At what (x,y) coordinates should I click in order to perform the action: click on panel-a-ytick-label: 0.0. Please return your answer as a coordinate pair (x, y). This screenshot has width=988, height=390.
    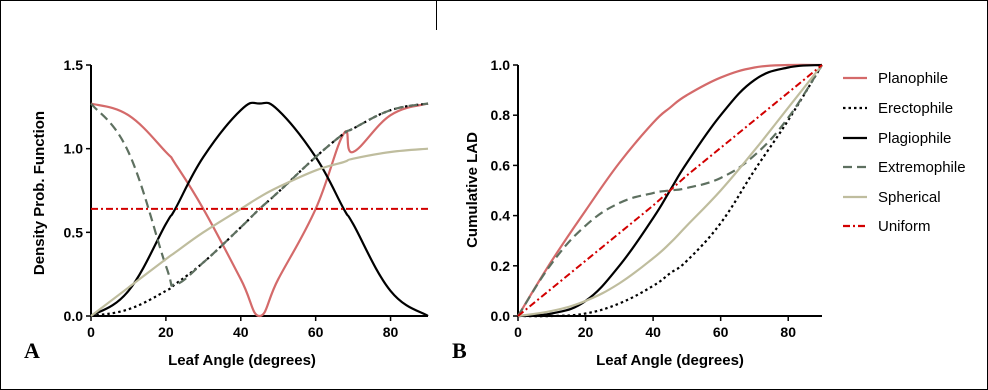
    Looking at the image, I should click on (74, 316).